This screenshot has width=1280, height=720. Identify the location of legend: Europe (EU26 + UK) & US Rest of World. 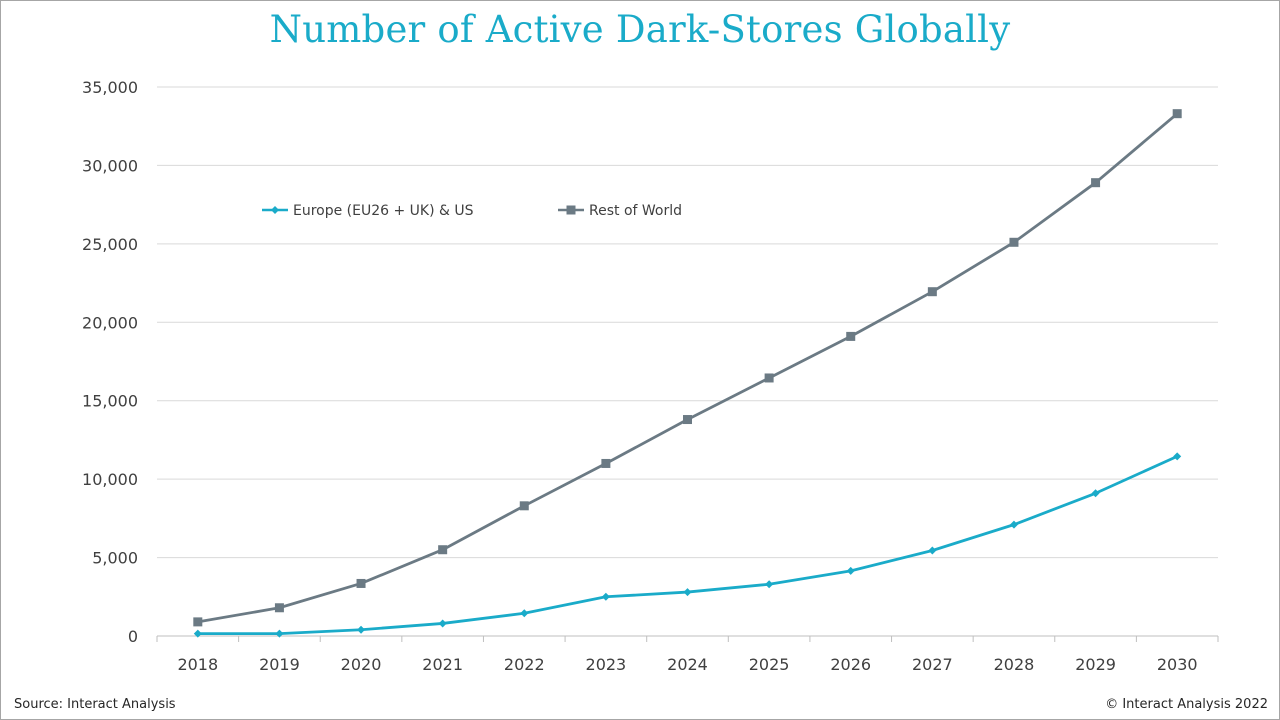
(472, 211).